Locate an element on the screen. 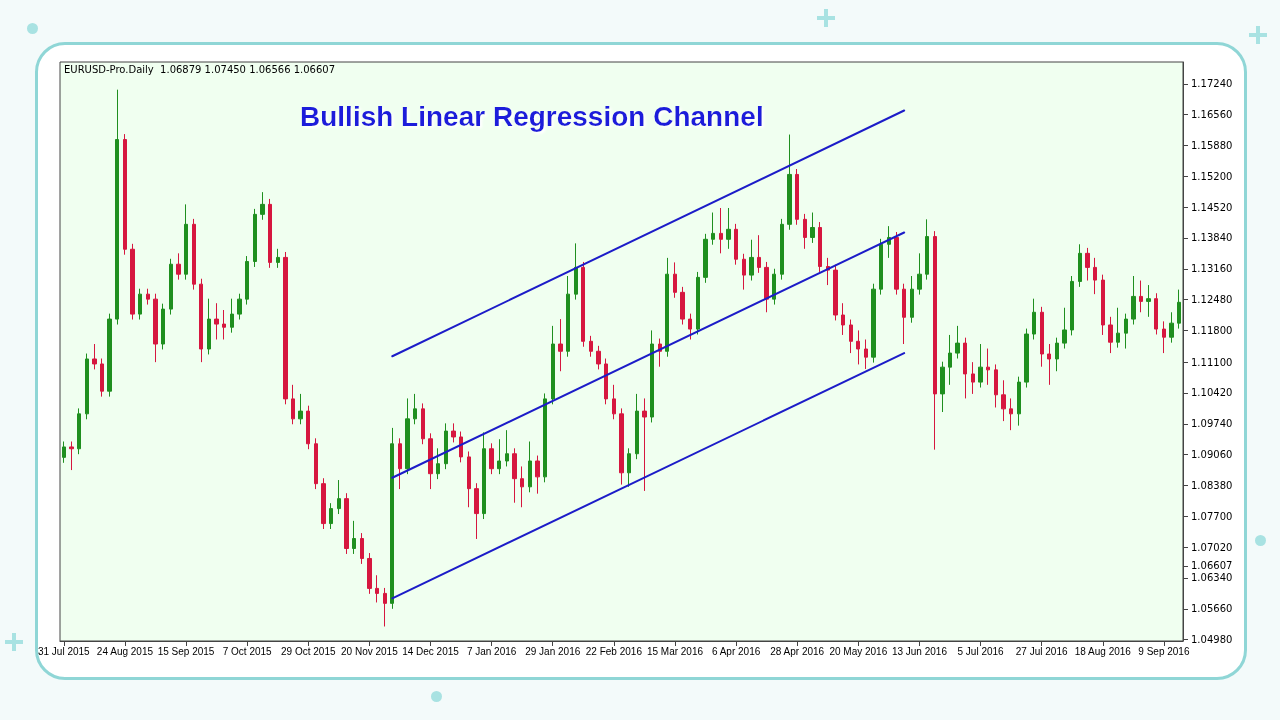 The image size is (1280, 720). x-tick-label: 14 Dec 2015 is located at coordinates (431, 651).